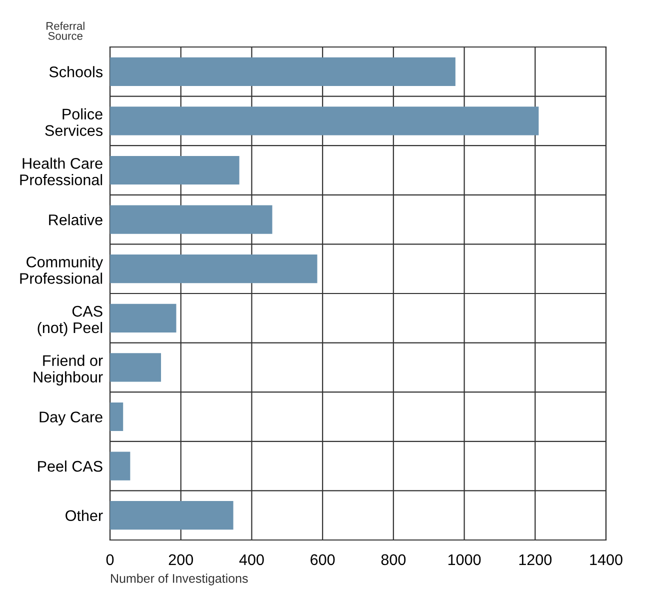 The width and height of the screenshot is (653, 602). I want to click on x-tick-label: 200, so click(181, 560).